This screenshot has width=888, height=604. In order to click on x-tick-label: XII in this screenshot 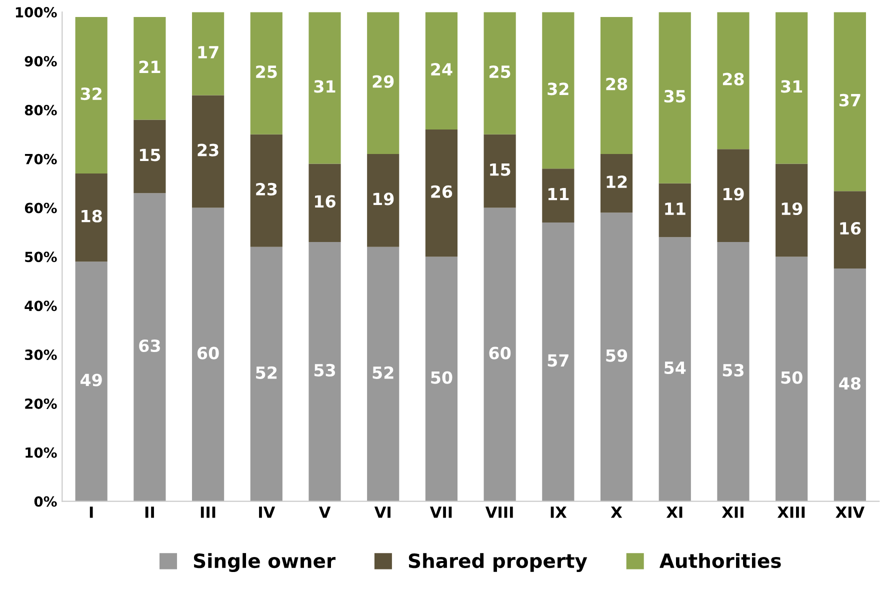, I will do `click(733, 512)`.